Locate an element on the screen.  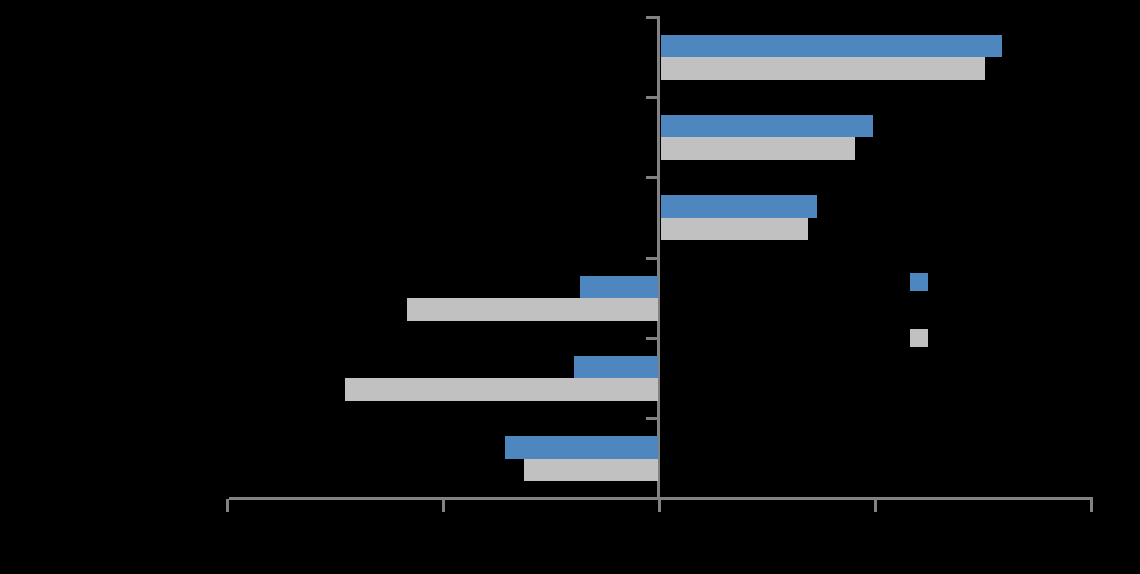
legend-swatch-blue is located at coordinates (919, 281).